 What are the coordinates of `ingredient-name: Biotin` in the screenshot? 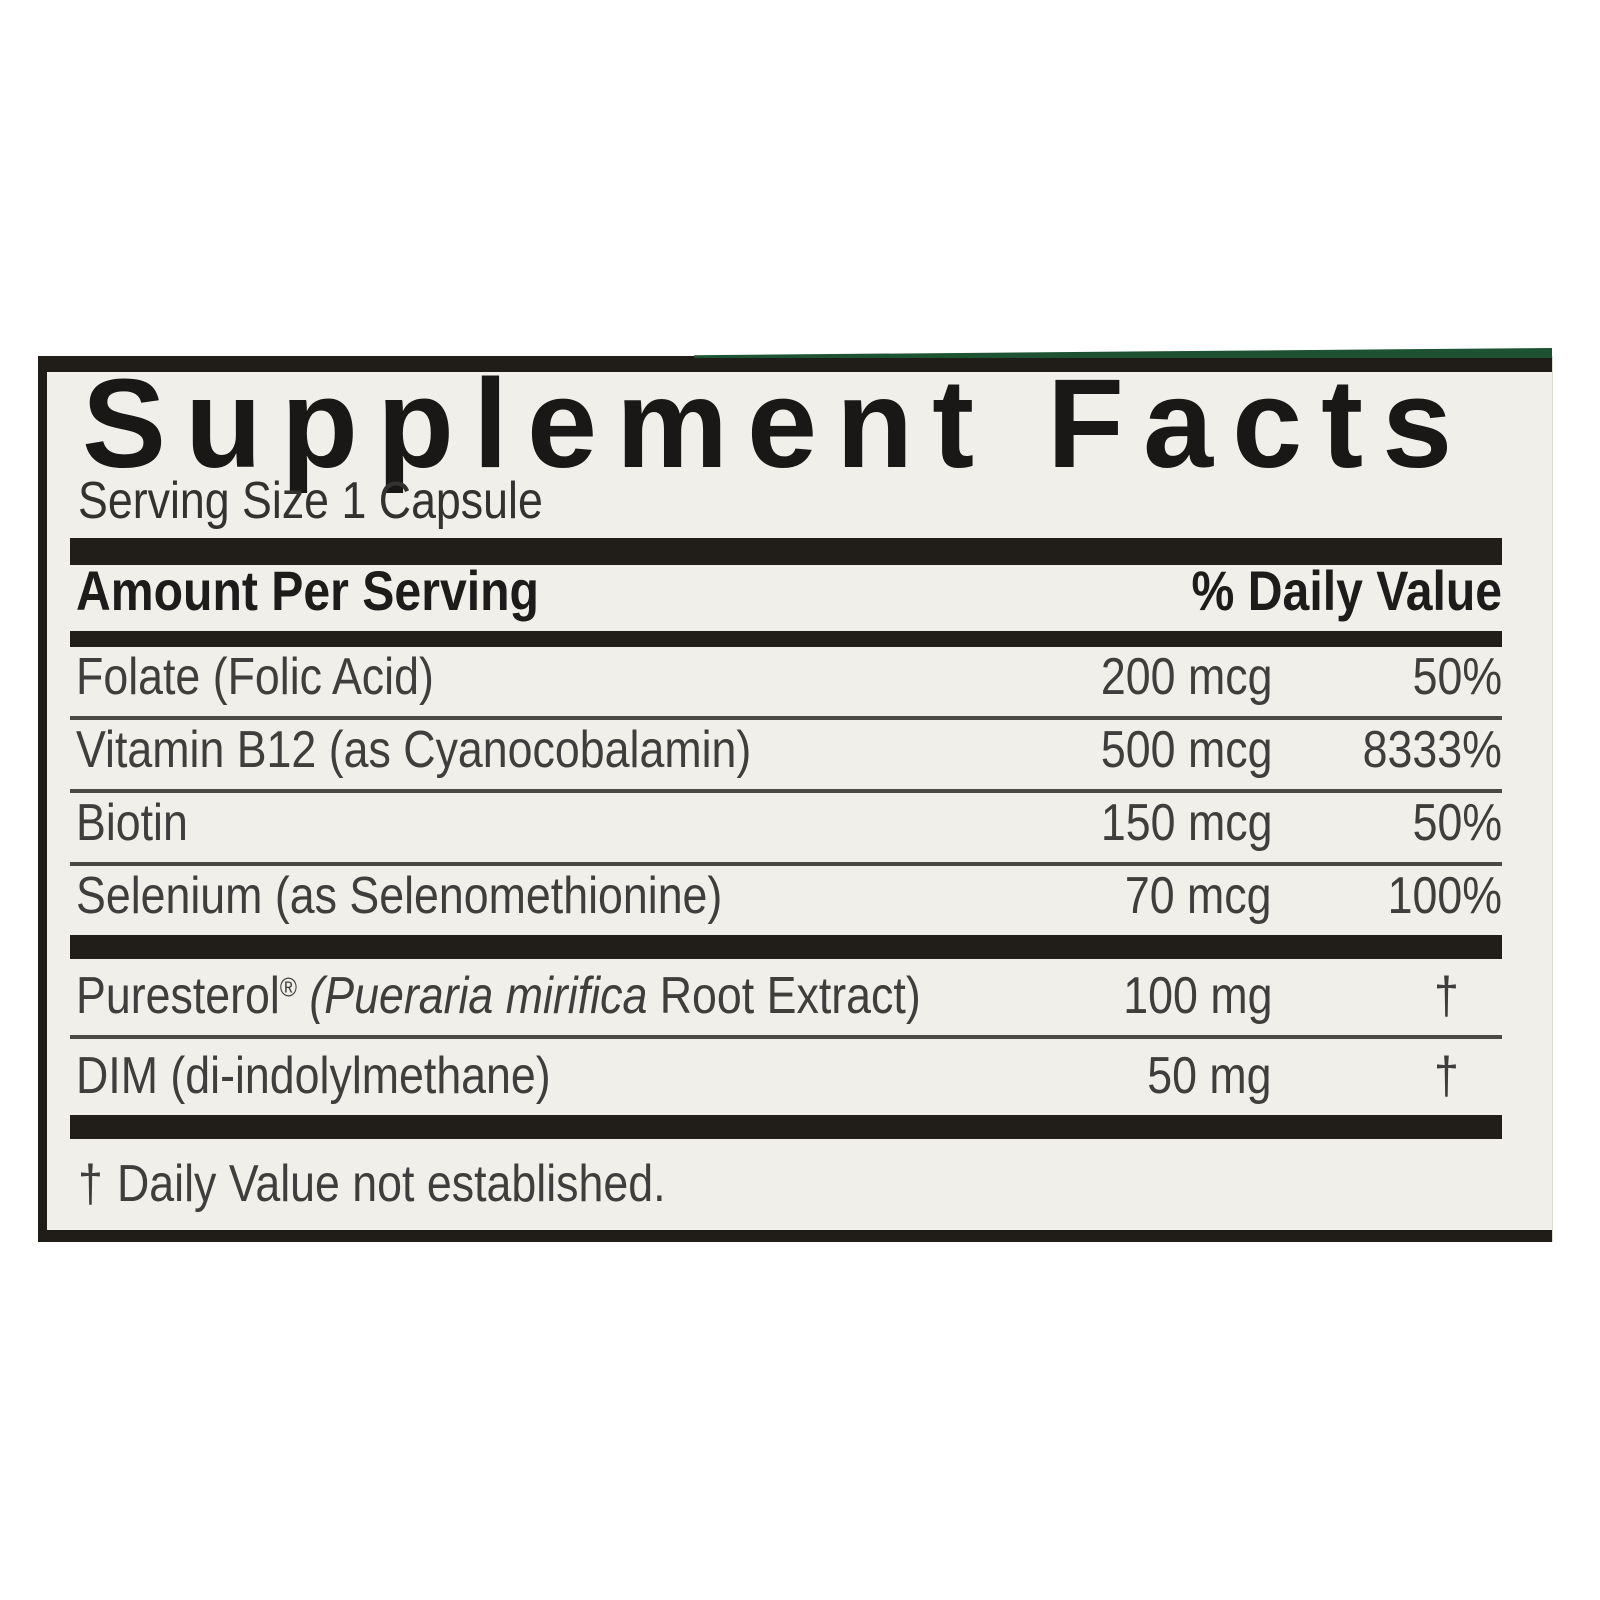 It's located at (132, 823).